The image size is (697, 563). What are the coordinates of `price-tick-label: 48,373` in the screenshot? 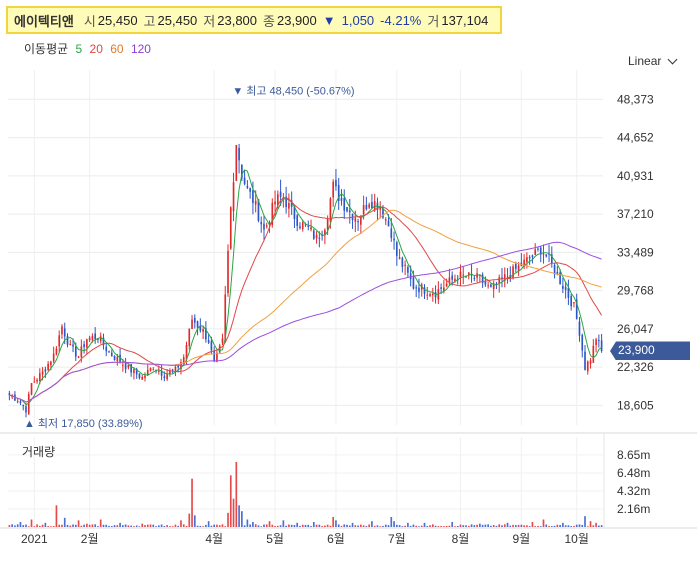 It's located at (635, 99).